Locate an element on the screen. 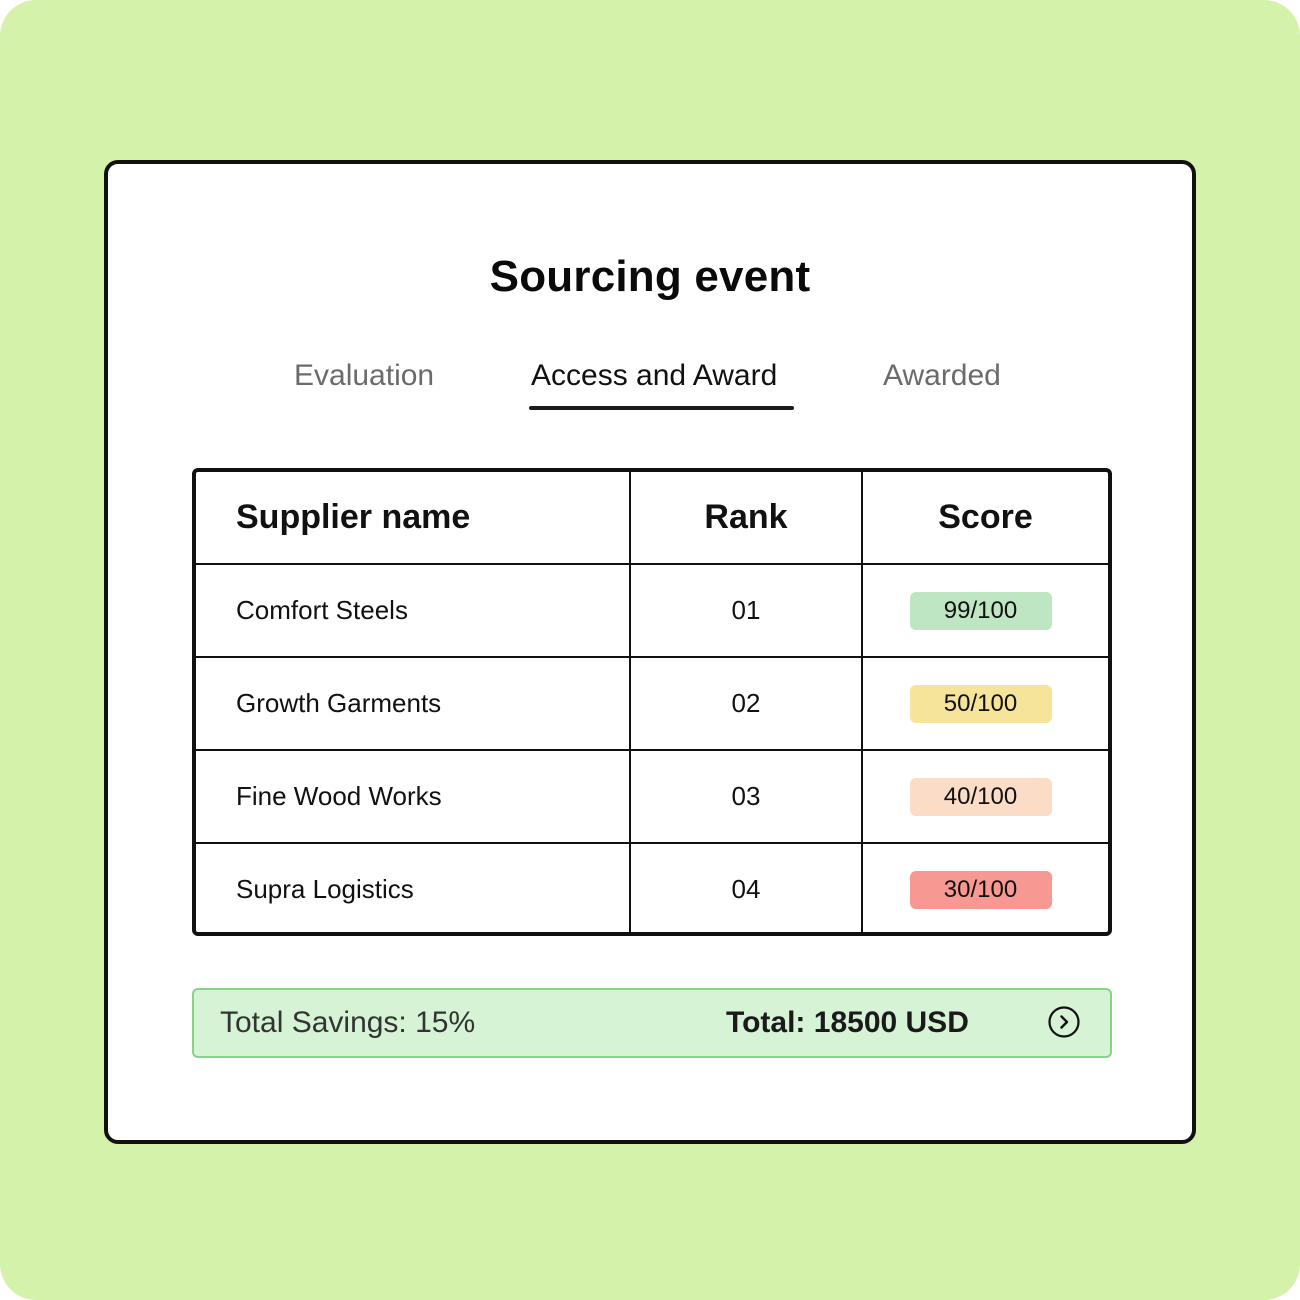 The image size is (1300, 1300). tab-awarded: Awarded is located at coordinates (942, 375).